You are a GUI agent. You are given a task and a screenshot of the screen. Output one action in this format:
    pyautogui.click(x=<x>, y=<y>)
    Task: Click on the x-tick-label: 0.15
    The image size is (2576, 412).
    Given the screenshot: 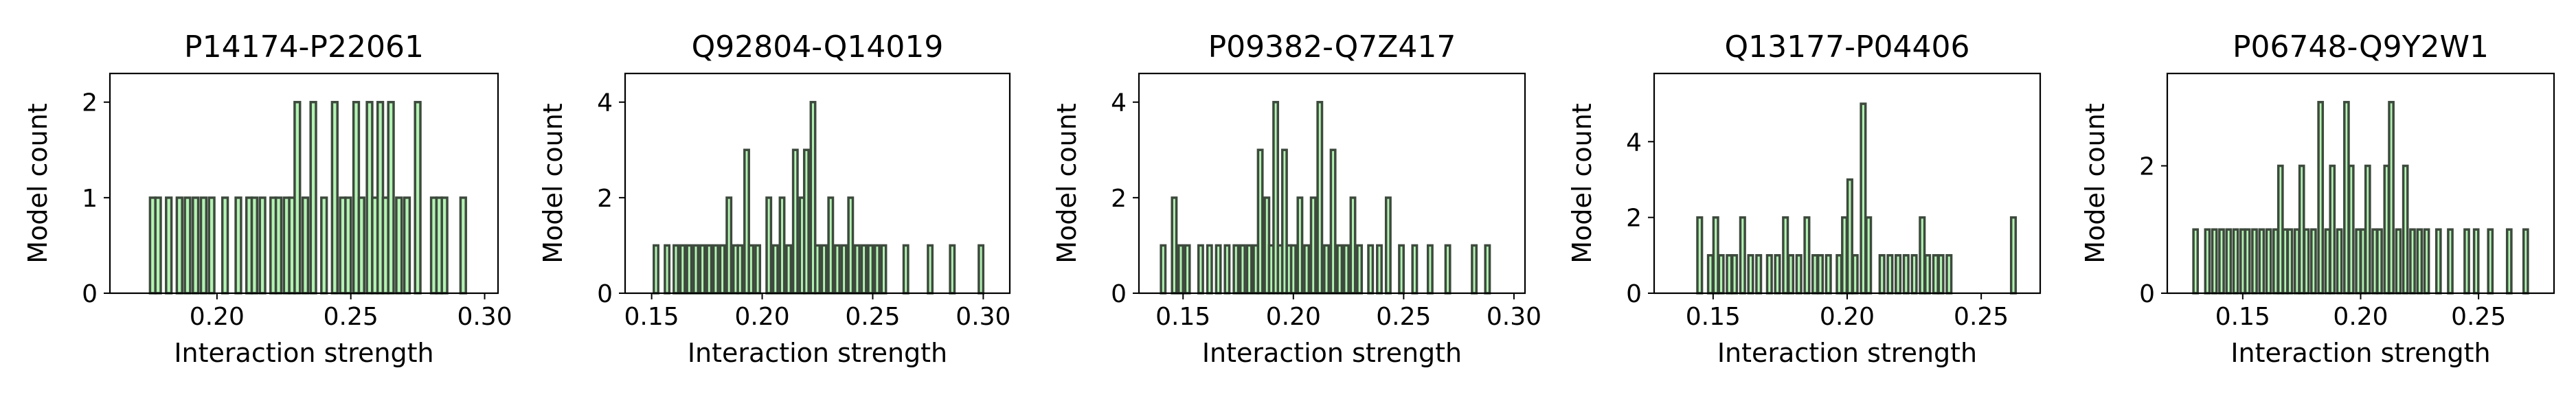 What is the action you would take?
    pyautogui.click(x=1182, y=317)
    